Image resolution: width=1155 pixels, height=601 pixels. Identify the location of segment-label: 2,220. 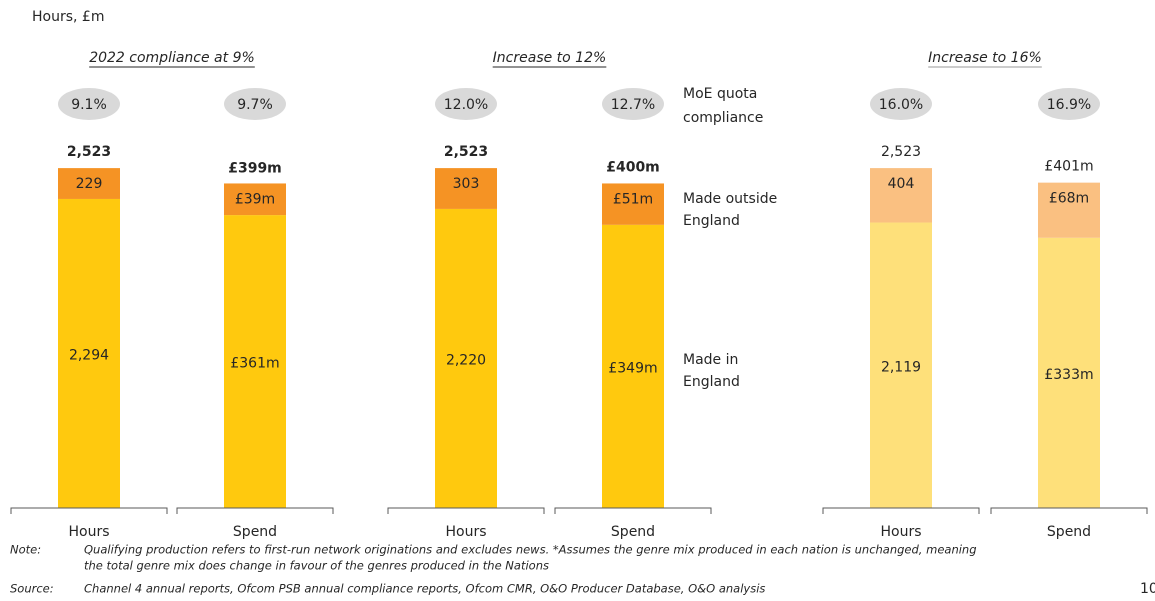
(466, 360).